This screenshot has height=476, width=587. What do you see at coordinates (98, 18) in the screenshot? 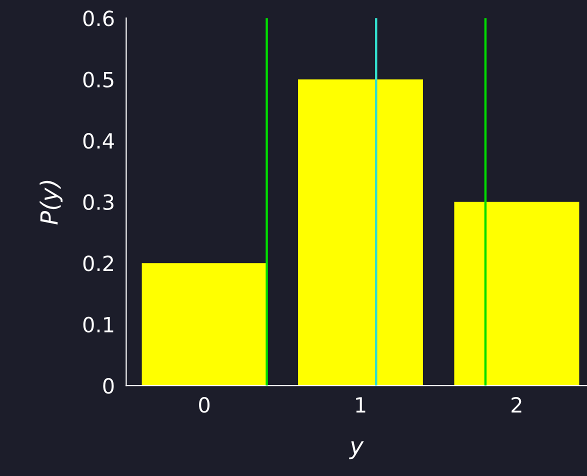
I see `y-tick-label: 0.6` at bounding box center [98, 18].